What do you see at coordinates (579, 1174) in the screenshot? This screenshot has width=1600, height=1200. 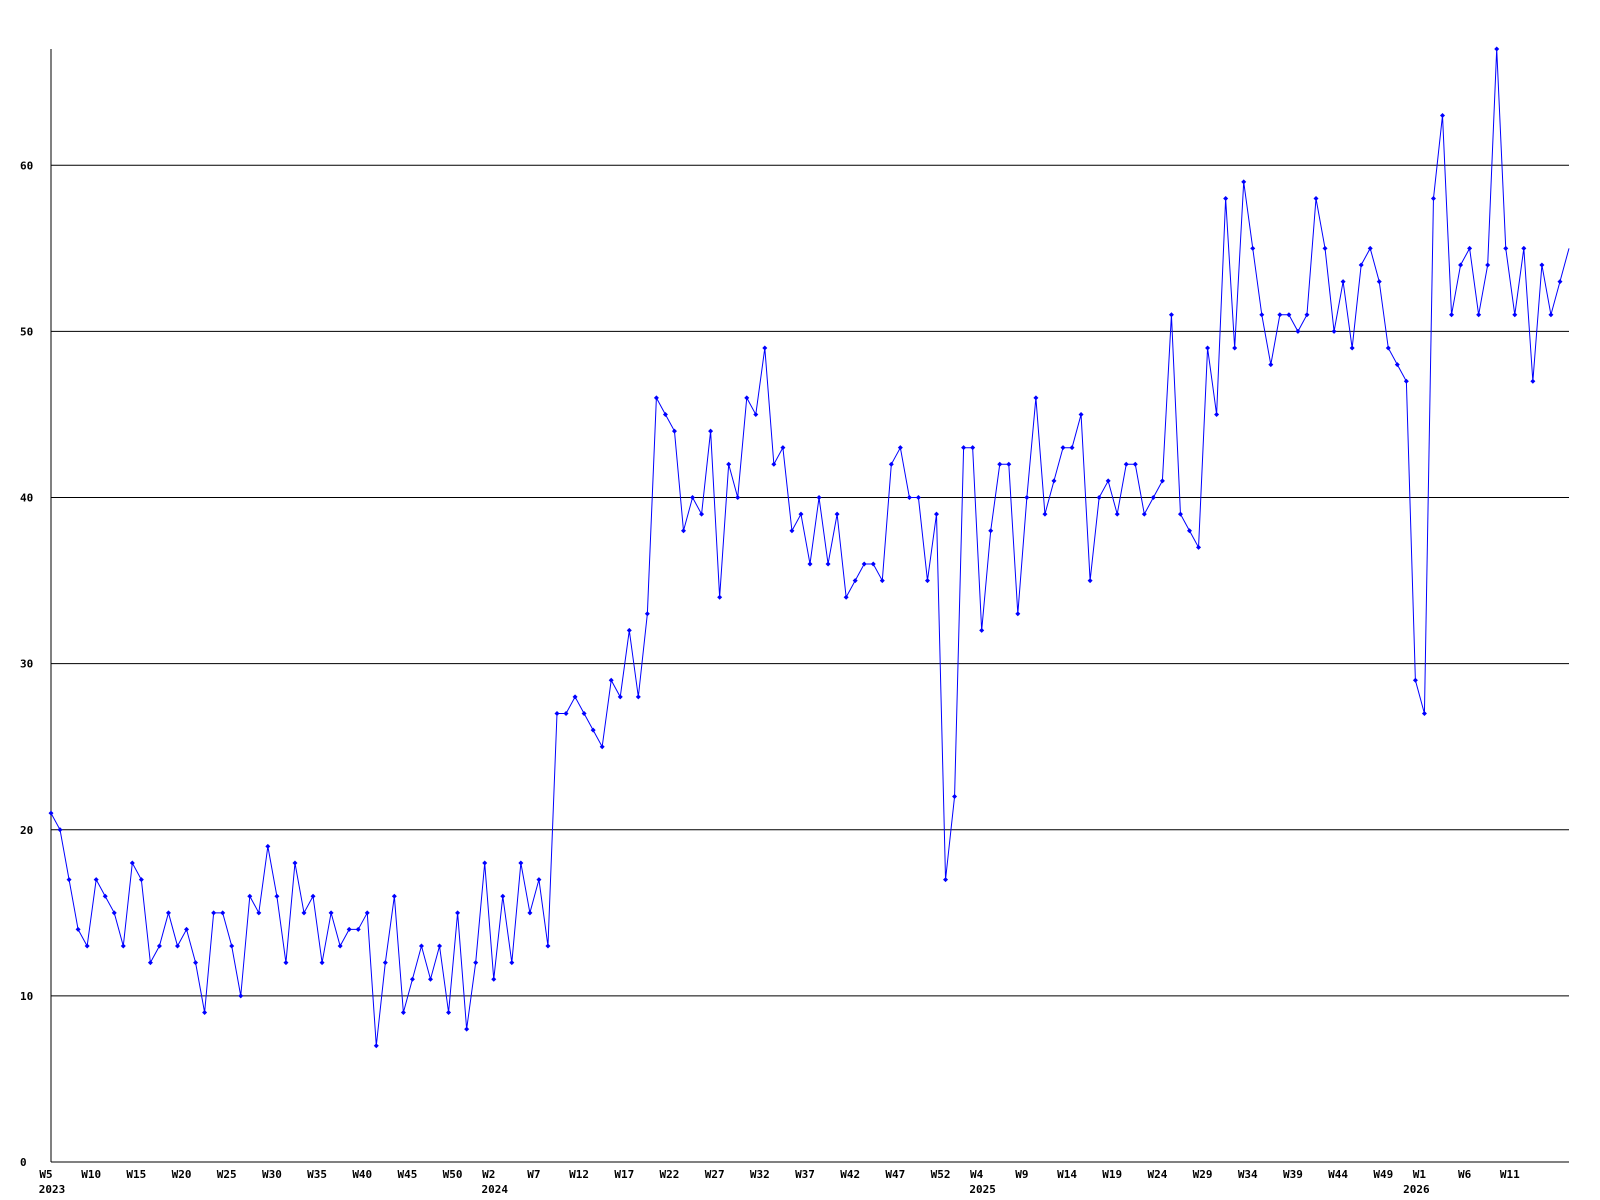 I see `x-tick-label: W12` at bounding box center [579, 1174].